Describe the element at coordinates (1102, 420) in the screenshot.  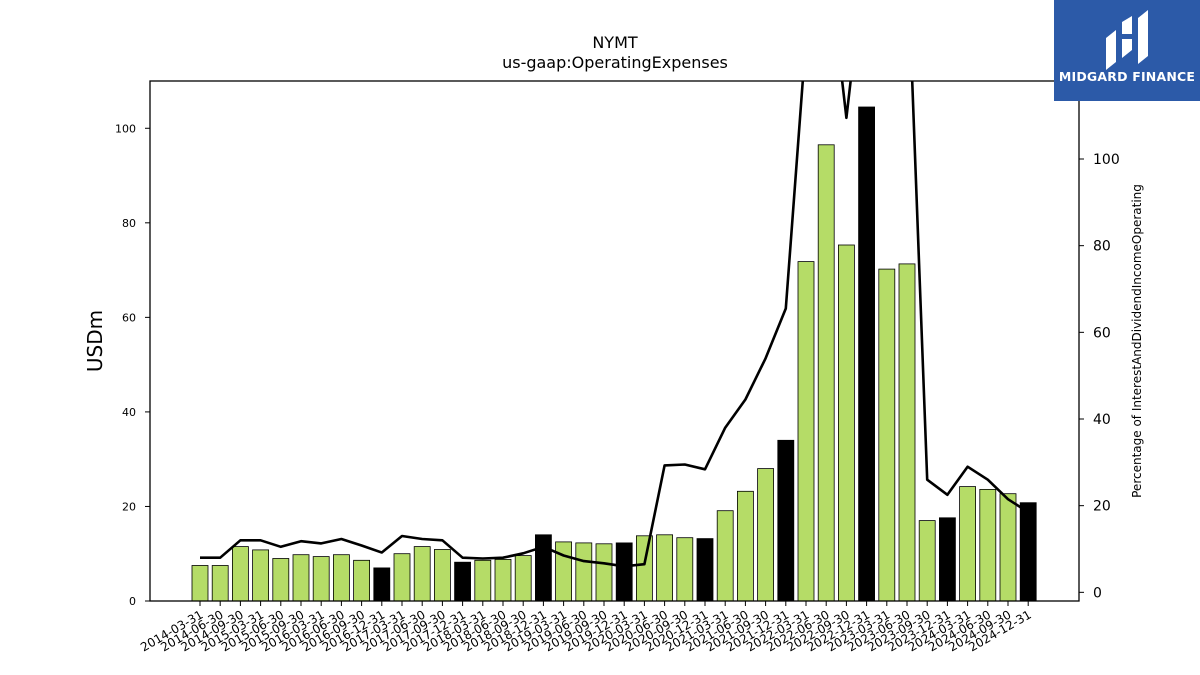
I see `y2-tick-label: 40` at that location.